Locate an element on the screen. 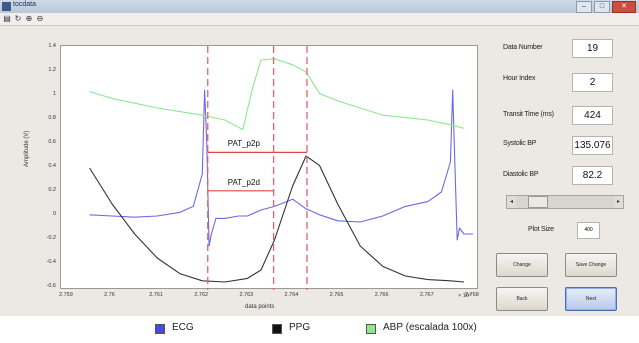  y-tick-label: 1 is located at coordinates (54, 94).